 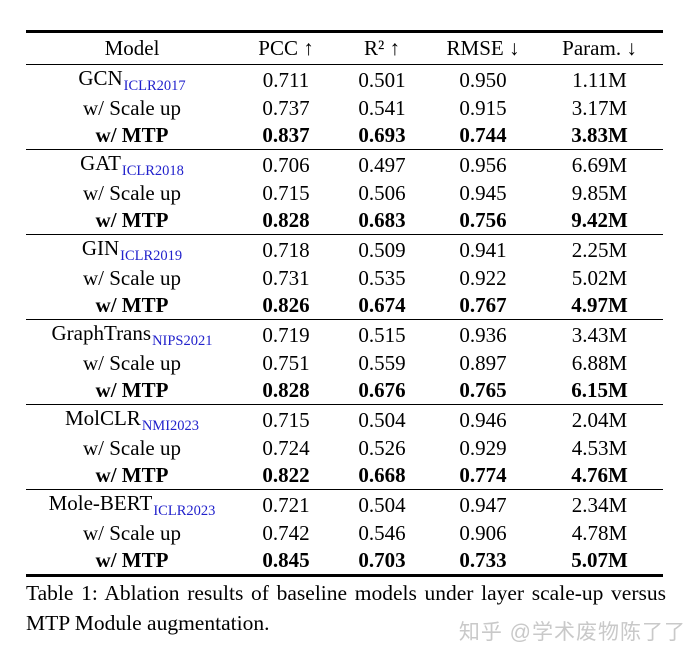 I want to click on value-cell: 0.724, so click(x=286, y=448).